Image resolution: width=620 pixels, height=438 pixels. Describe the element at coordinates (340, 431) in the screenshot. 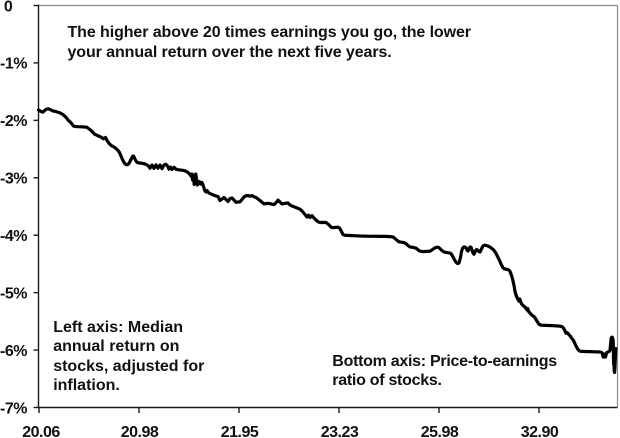

I see `svg-text: 23.23` at that location.